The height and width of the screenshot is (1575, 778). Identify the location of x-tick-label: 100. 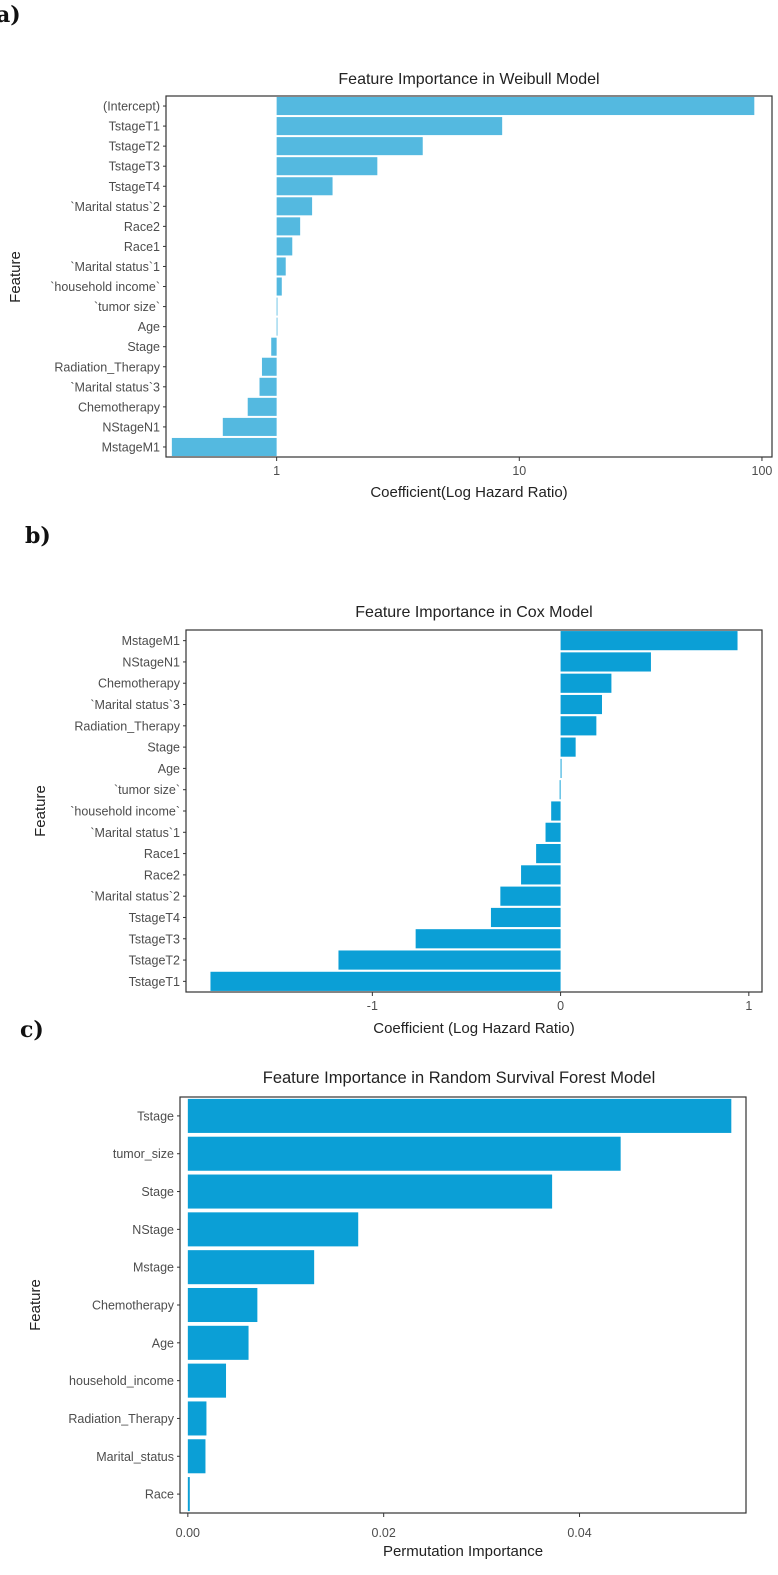
(762, 471).